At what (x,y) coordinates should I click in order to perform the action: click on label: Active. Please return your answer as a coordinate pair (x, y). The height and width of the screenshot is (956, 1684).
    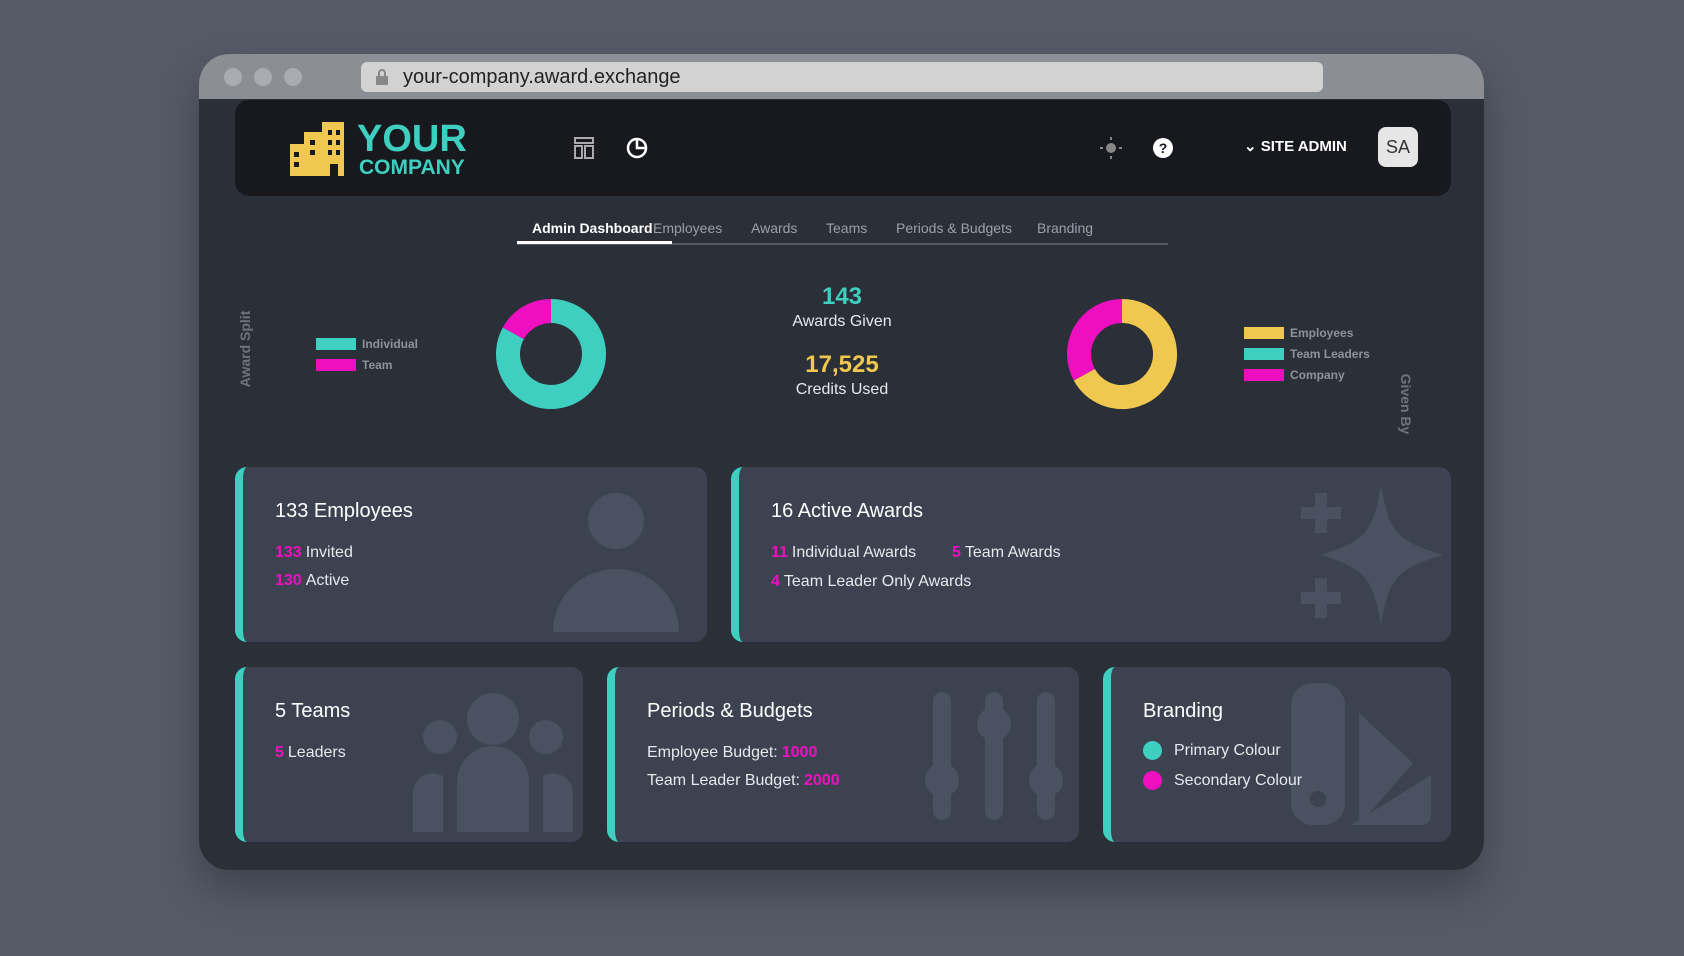
    Looking at the image, I should click on (327, 580).